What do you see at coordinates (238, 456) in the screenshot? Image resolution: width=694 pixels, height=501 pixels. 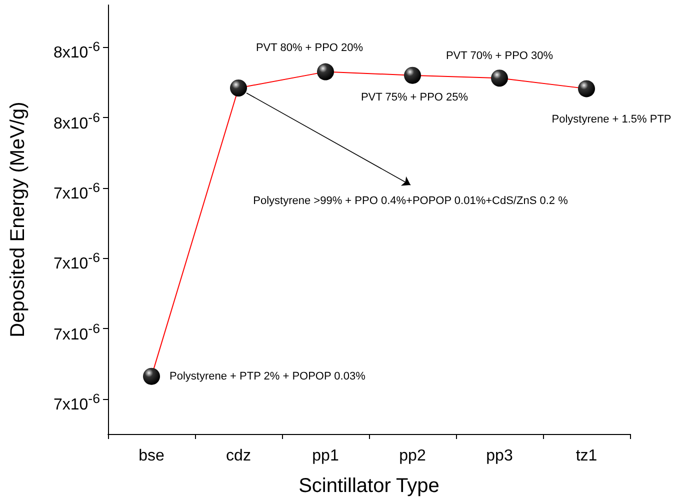 I see `x-tick-label: cdz` at bounding box center [238, 456].